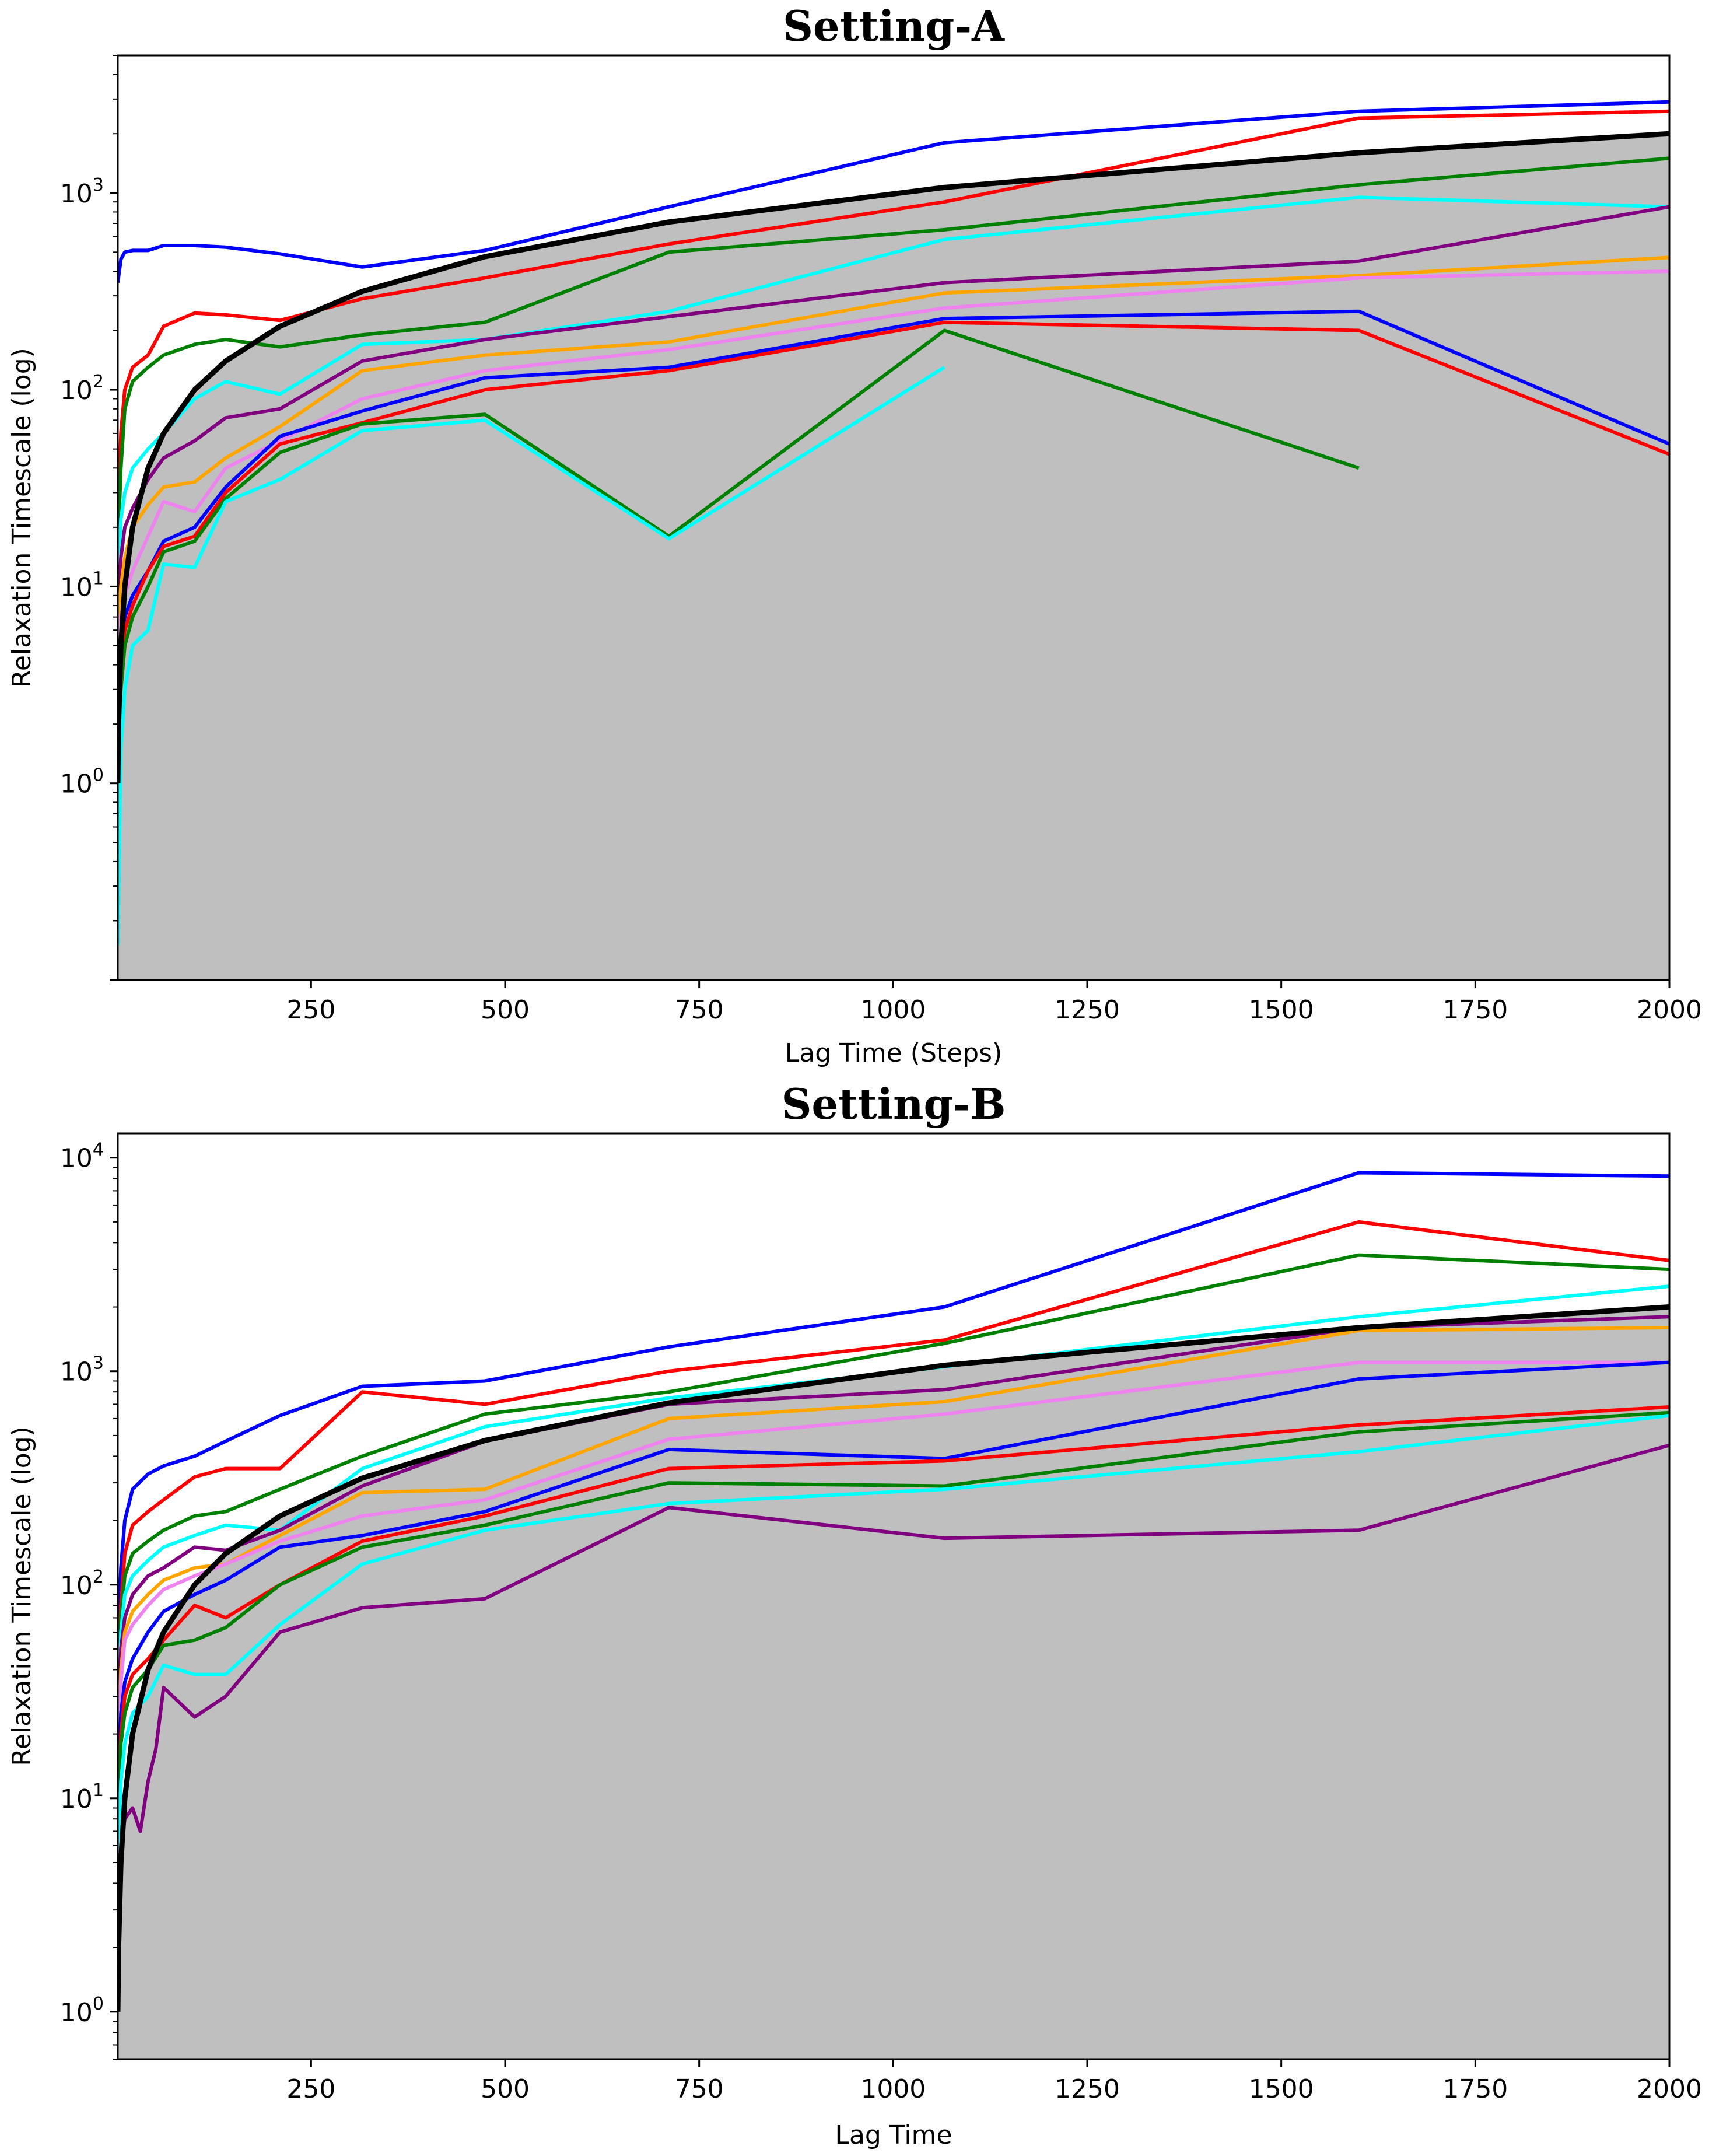  Describe the element at coordinates (894, 1053) in the screenshot. I see `x-axis-label: Lag Time (Steps)` at that location.